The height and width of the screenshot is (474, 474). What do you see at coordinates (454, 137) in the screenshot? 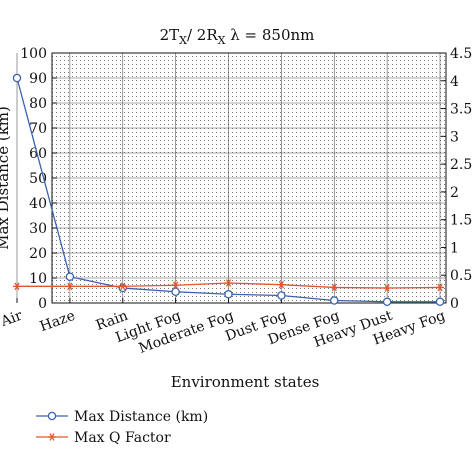
I see `right-tick-label: 3` at bounding box center [454, 137].